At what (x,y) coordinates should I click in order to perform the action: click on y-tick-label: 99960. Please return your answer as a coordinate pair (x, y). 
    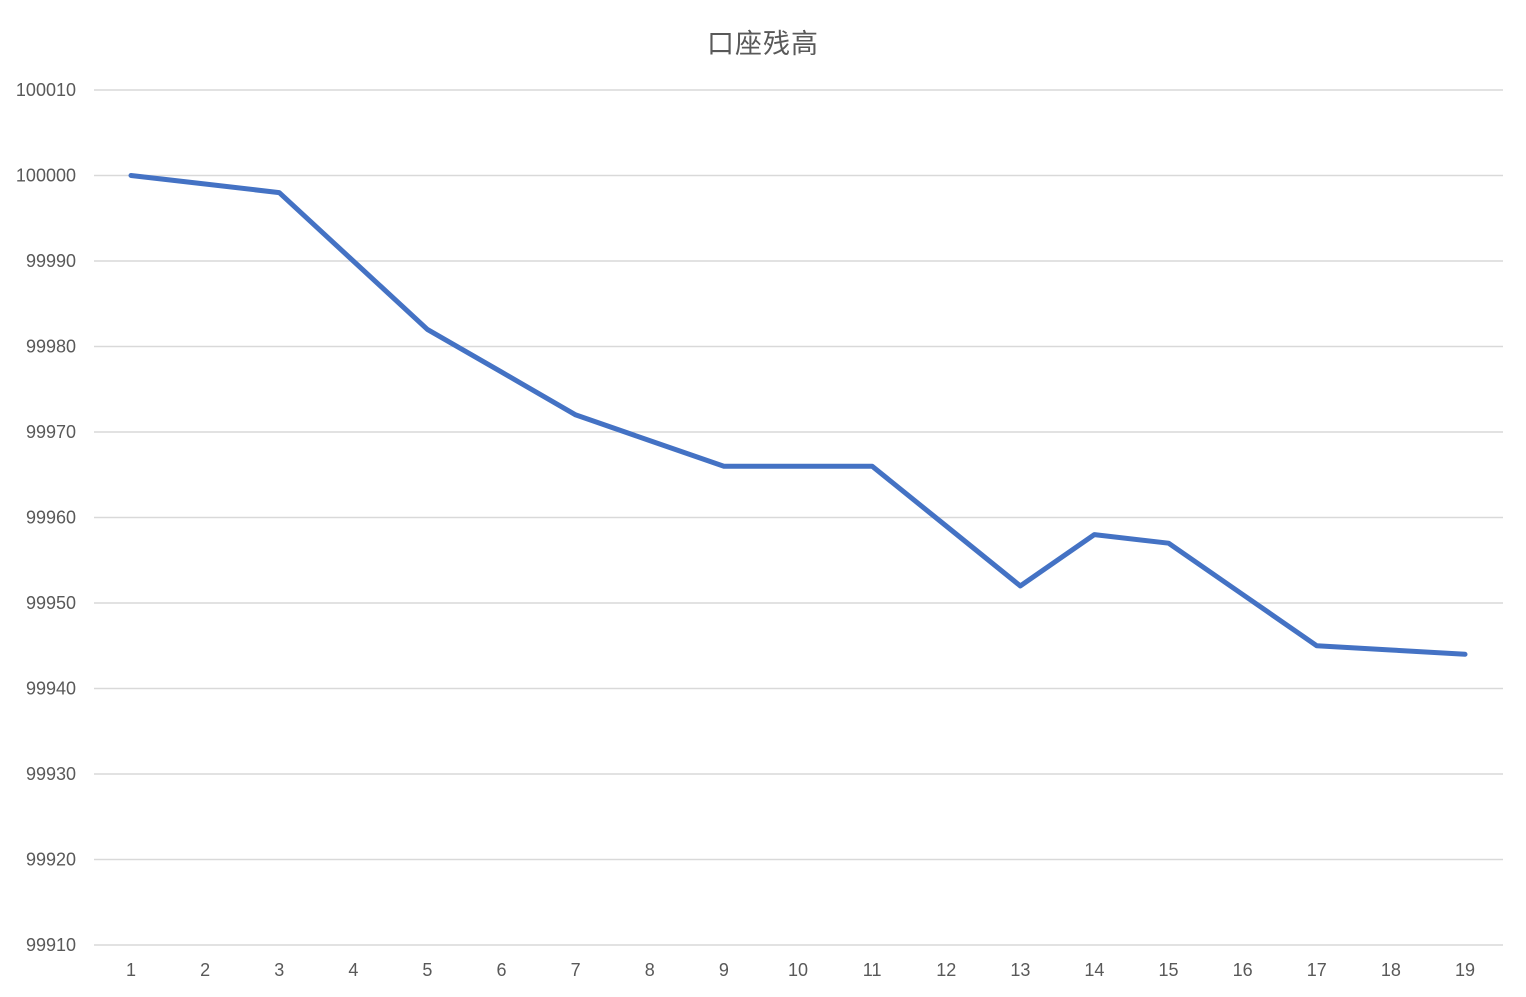
    Looking at the image, I should click on (51, 518).